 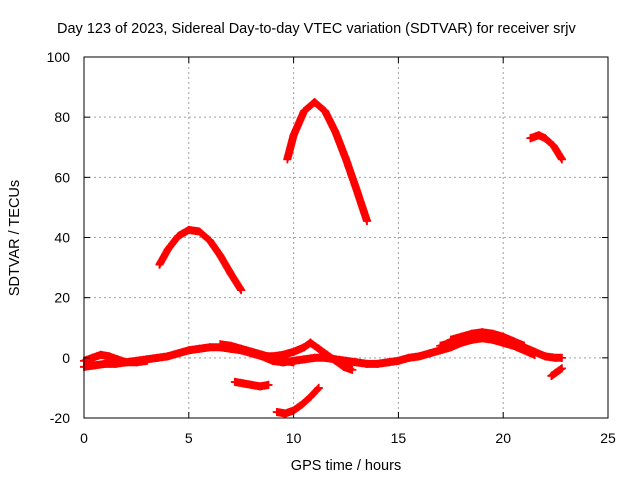 I want to click on y-tick-label: 100, so click(x=59, y=57).